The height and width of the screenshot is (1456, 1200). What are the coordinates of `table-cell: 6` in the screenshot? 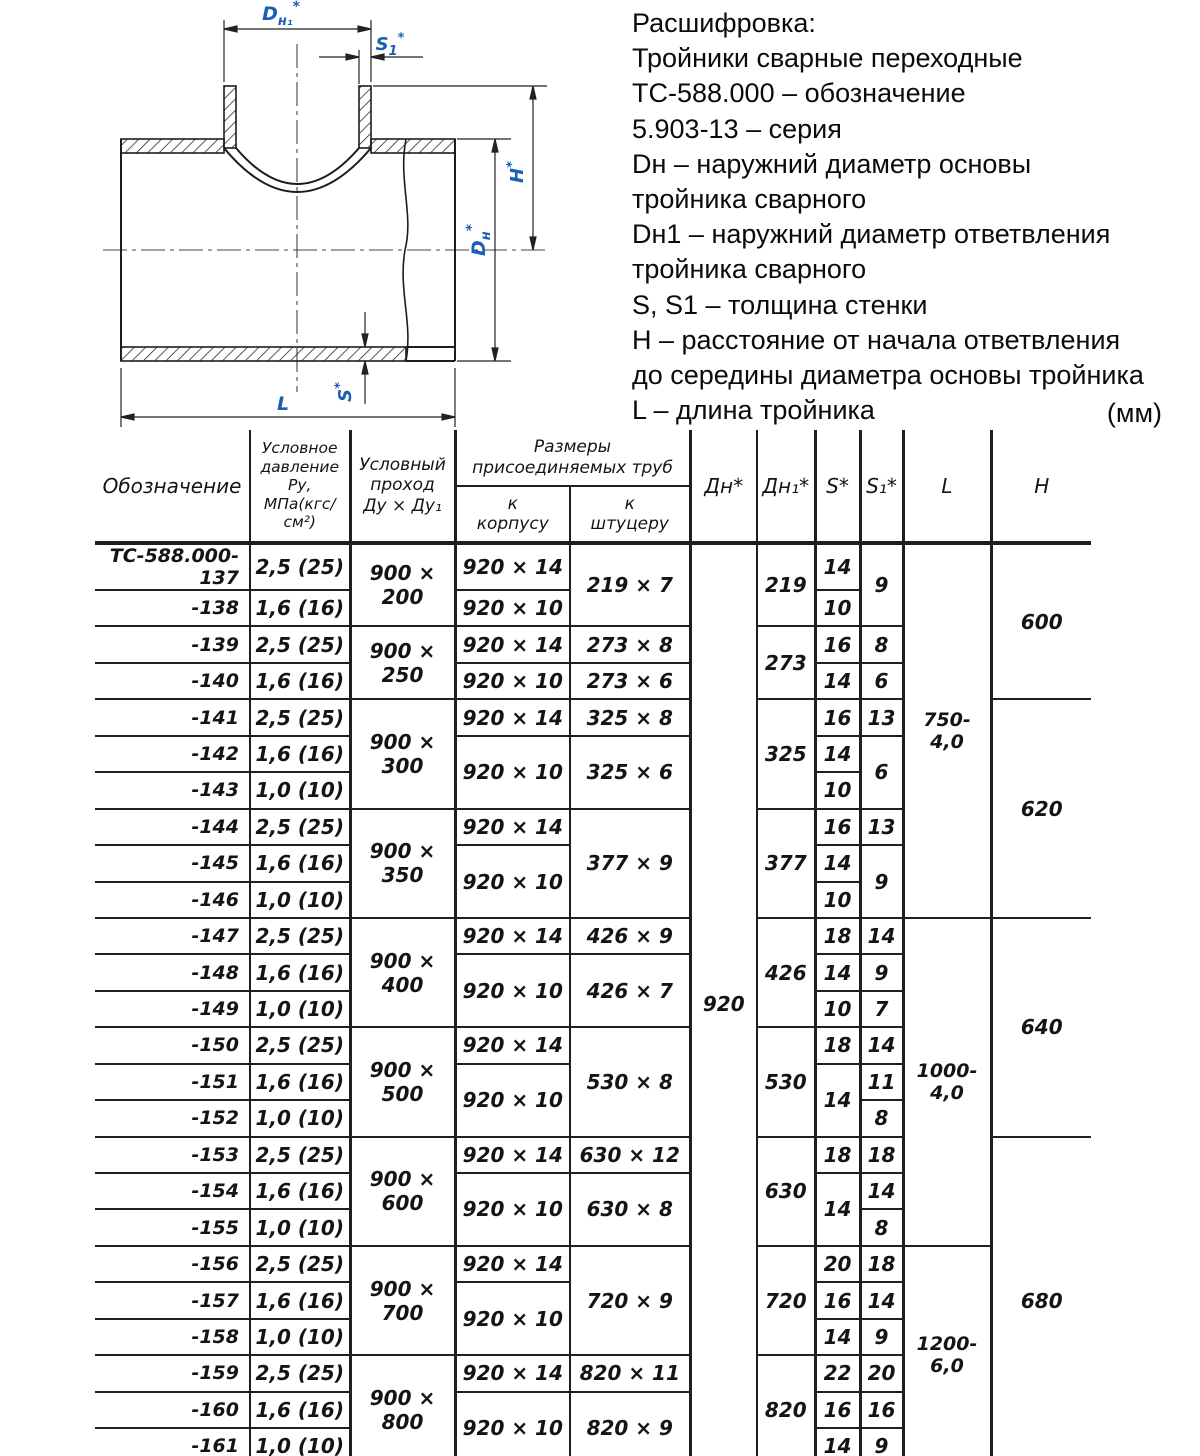 It's located at (882, 681).